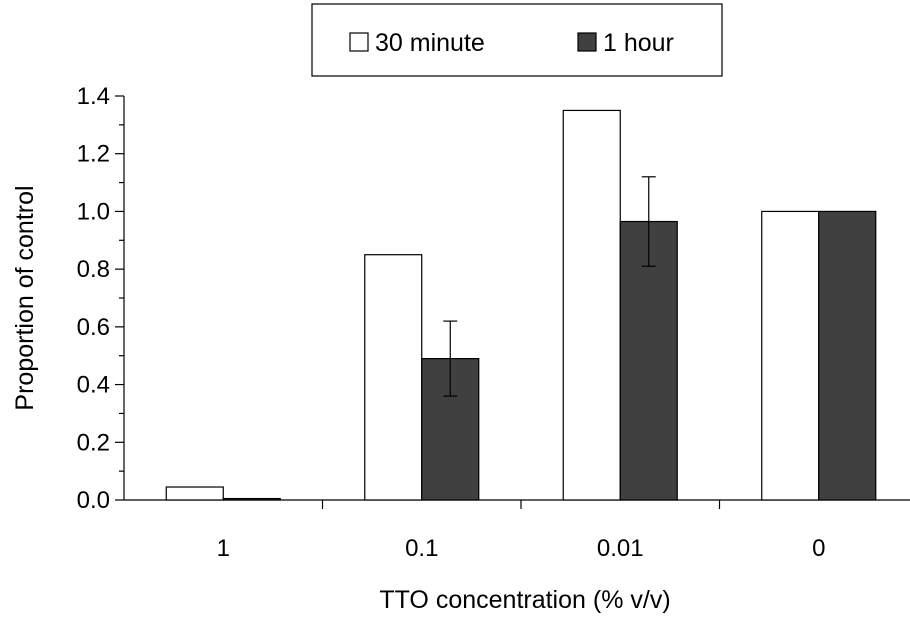 Image resolution: width=910 pixels, height=617 pixels. Describe the element at coordinates (521, 531) in the screenshot. I see `x-axis-ticks: 1 0.1 0.01 0` at that location.